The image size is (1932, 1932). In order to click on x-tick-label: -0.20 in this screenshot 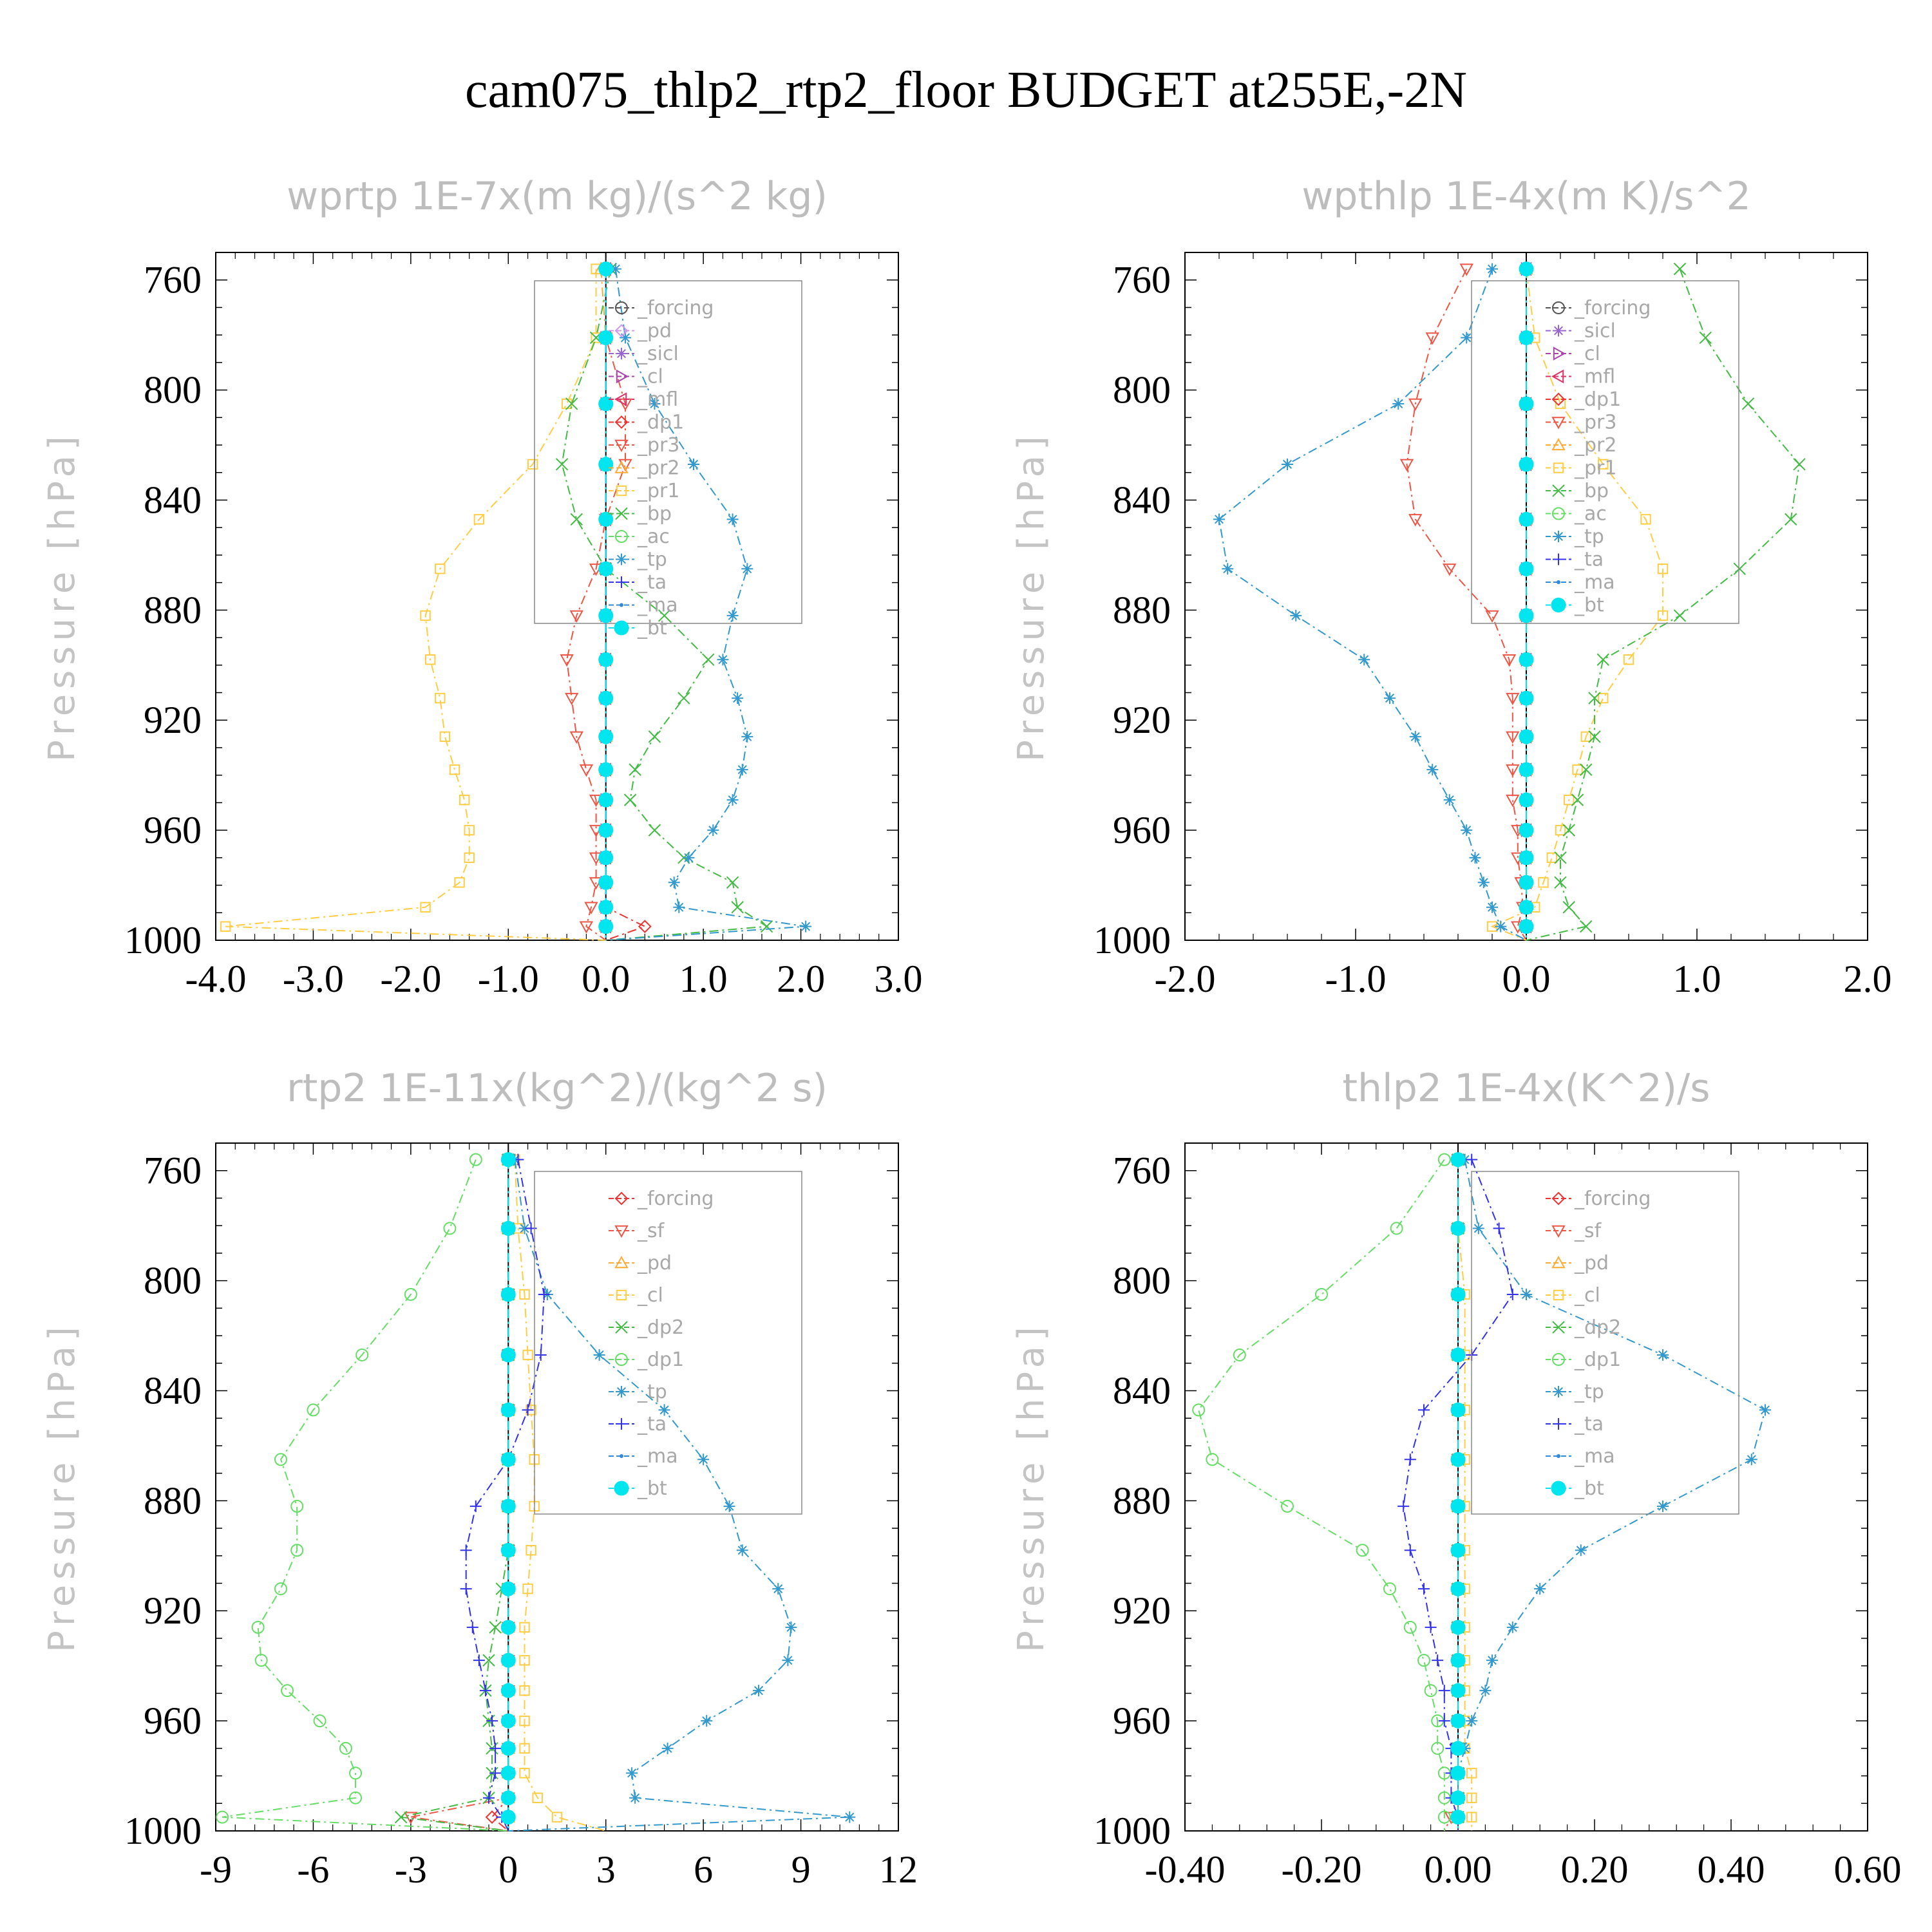, I will do `click(1322, 1869)`.